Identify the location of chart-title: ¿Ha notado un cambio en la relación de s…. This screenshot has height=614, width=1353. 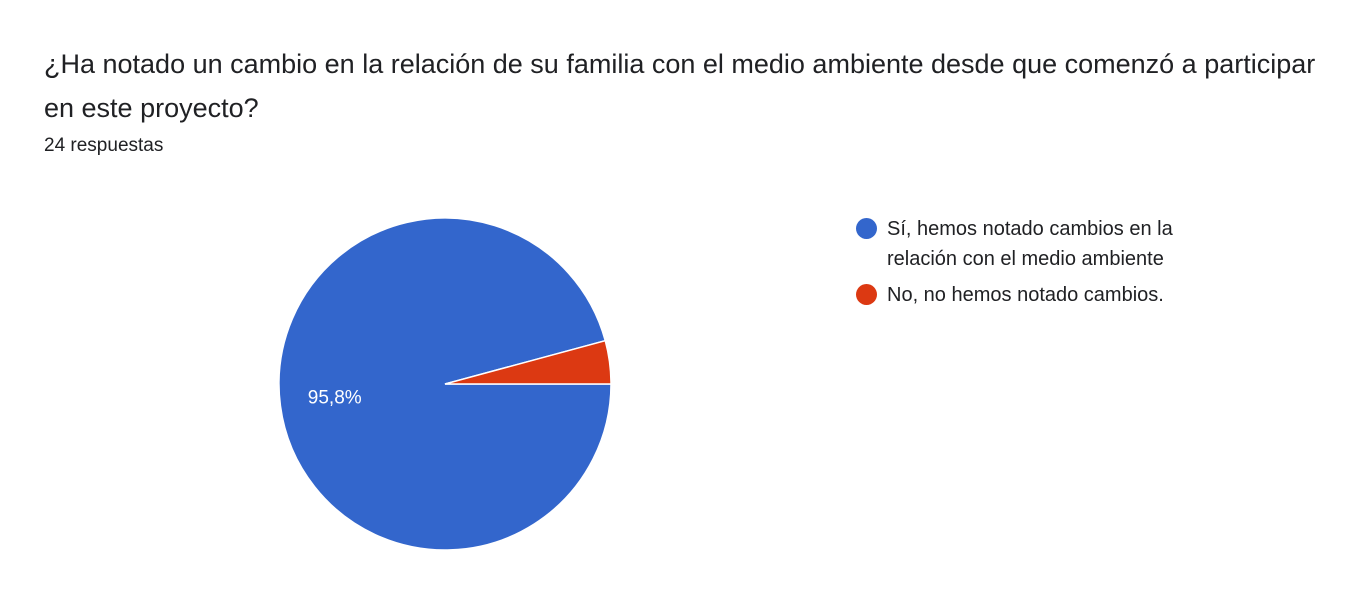
(680, 86).